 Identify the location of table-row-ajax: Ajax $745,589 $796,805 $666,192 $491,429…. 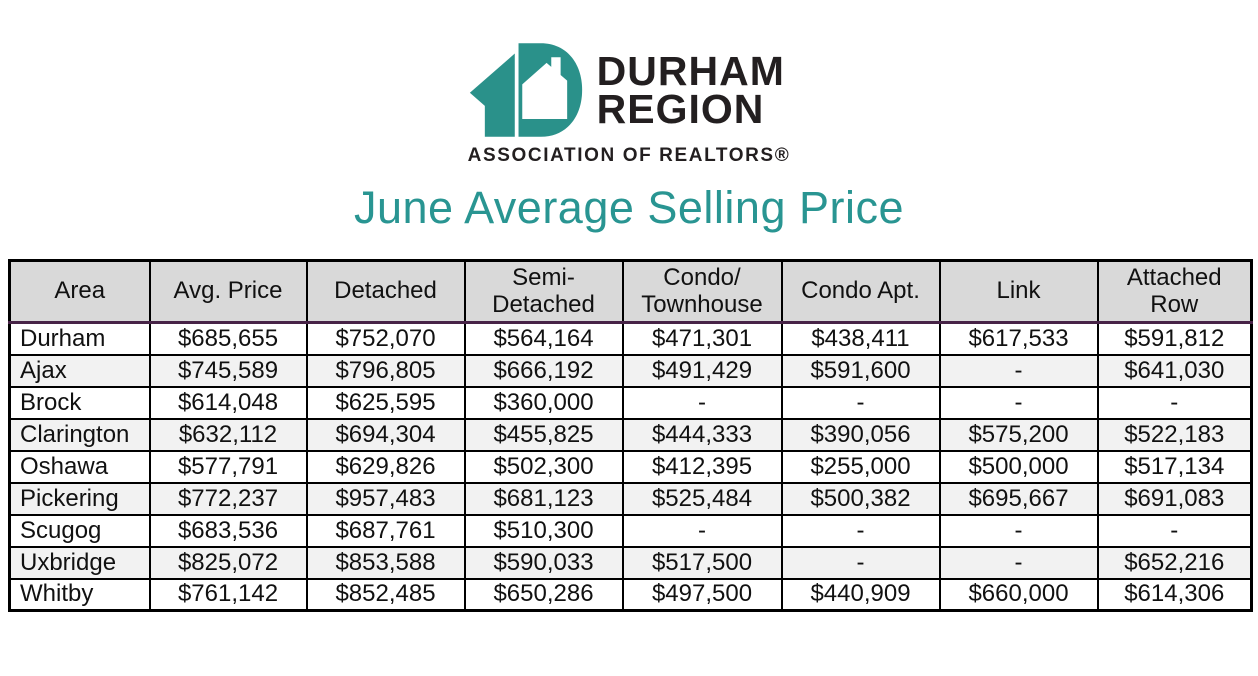
(630, 370).